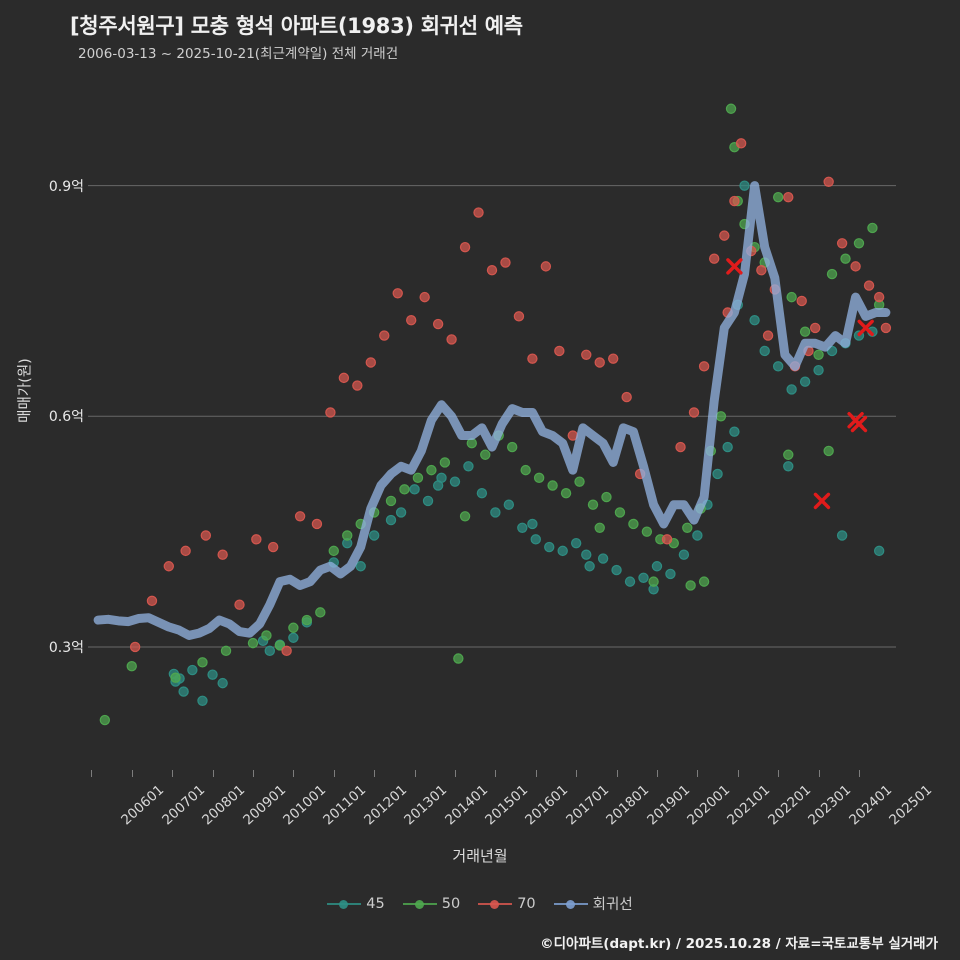 The height and width of the screenshot is (960, 960). I want to click on legend-item-45: 45, so click(356, 904).